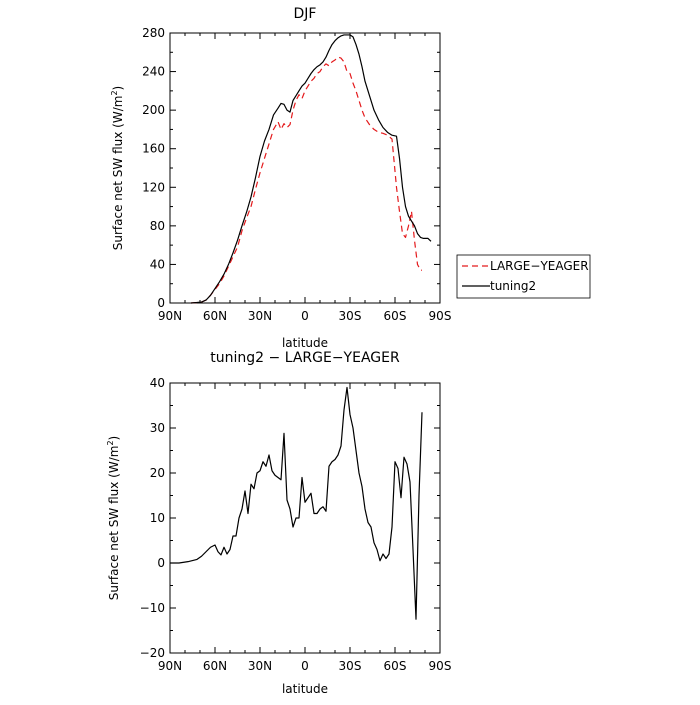 The image size is (700, 705). What do you see at coordinates (306, 180) in the screenshot?
I see `series-line-large-yeager` at bounding box center [306, 180].